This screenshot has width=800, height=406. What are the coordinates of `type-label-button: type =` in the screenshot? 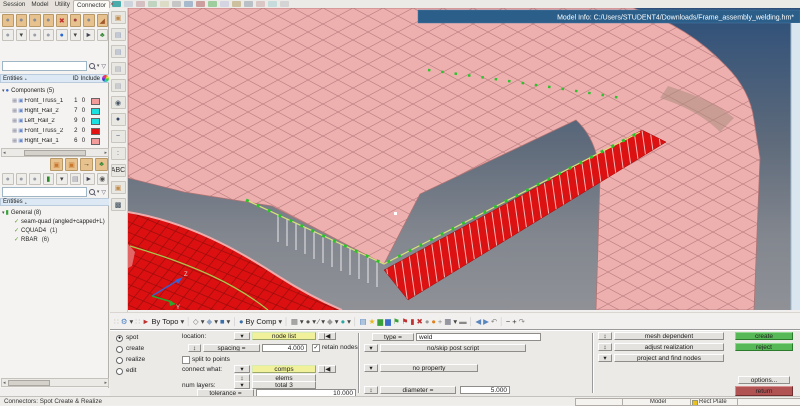 It's located at (393, 337).